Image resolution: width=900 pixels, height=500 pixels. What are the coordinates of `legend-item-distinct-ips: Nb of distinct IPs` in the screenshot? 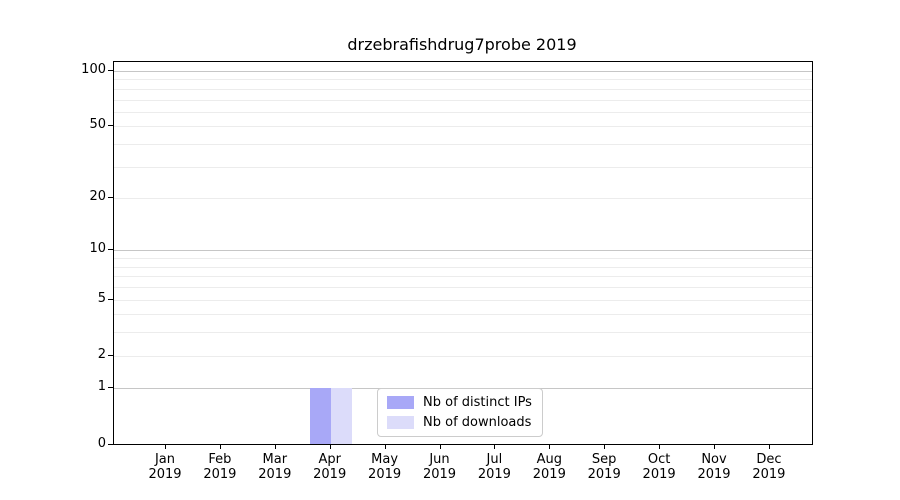 It's located at (460, 402).